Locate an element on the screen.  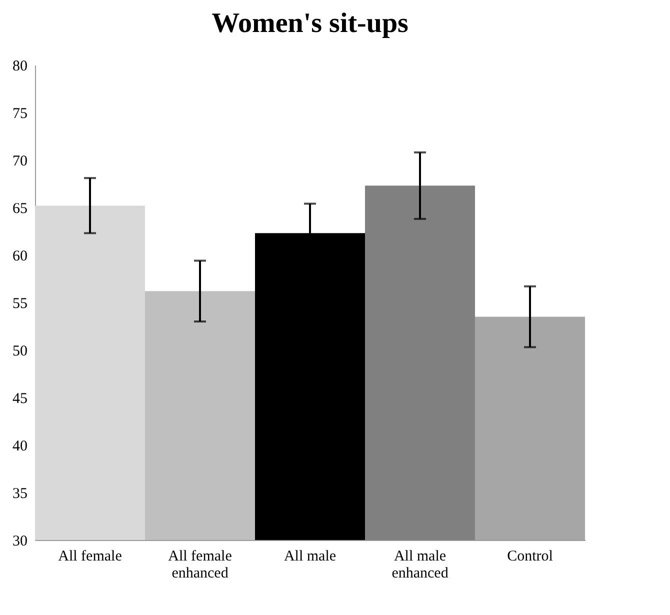
y-tick-label: 55 is located at coordinates (20, 304).